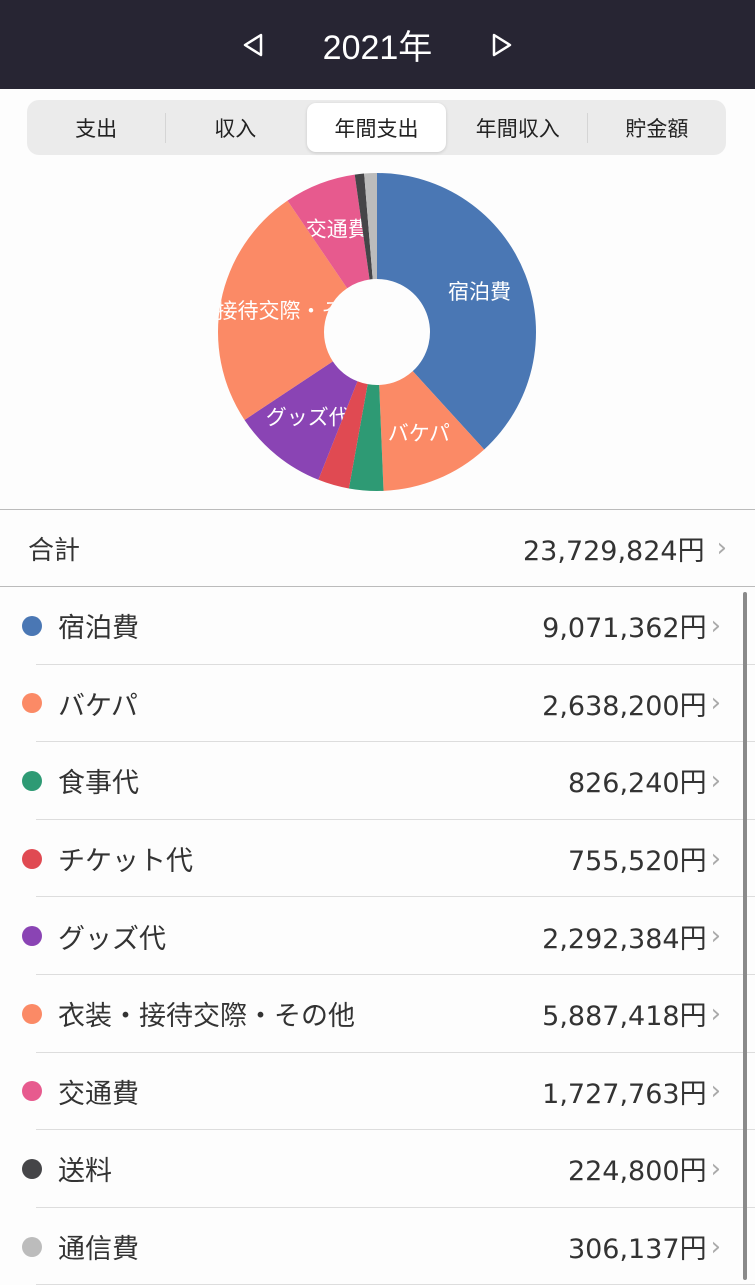  Describe the element at coordinates (624, 629) in the screenshot. I see `category-amount: 9,071,362円` at that location.